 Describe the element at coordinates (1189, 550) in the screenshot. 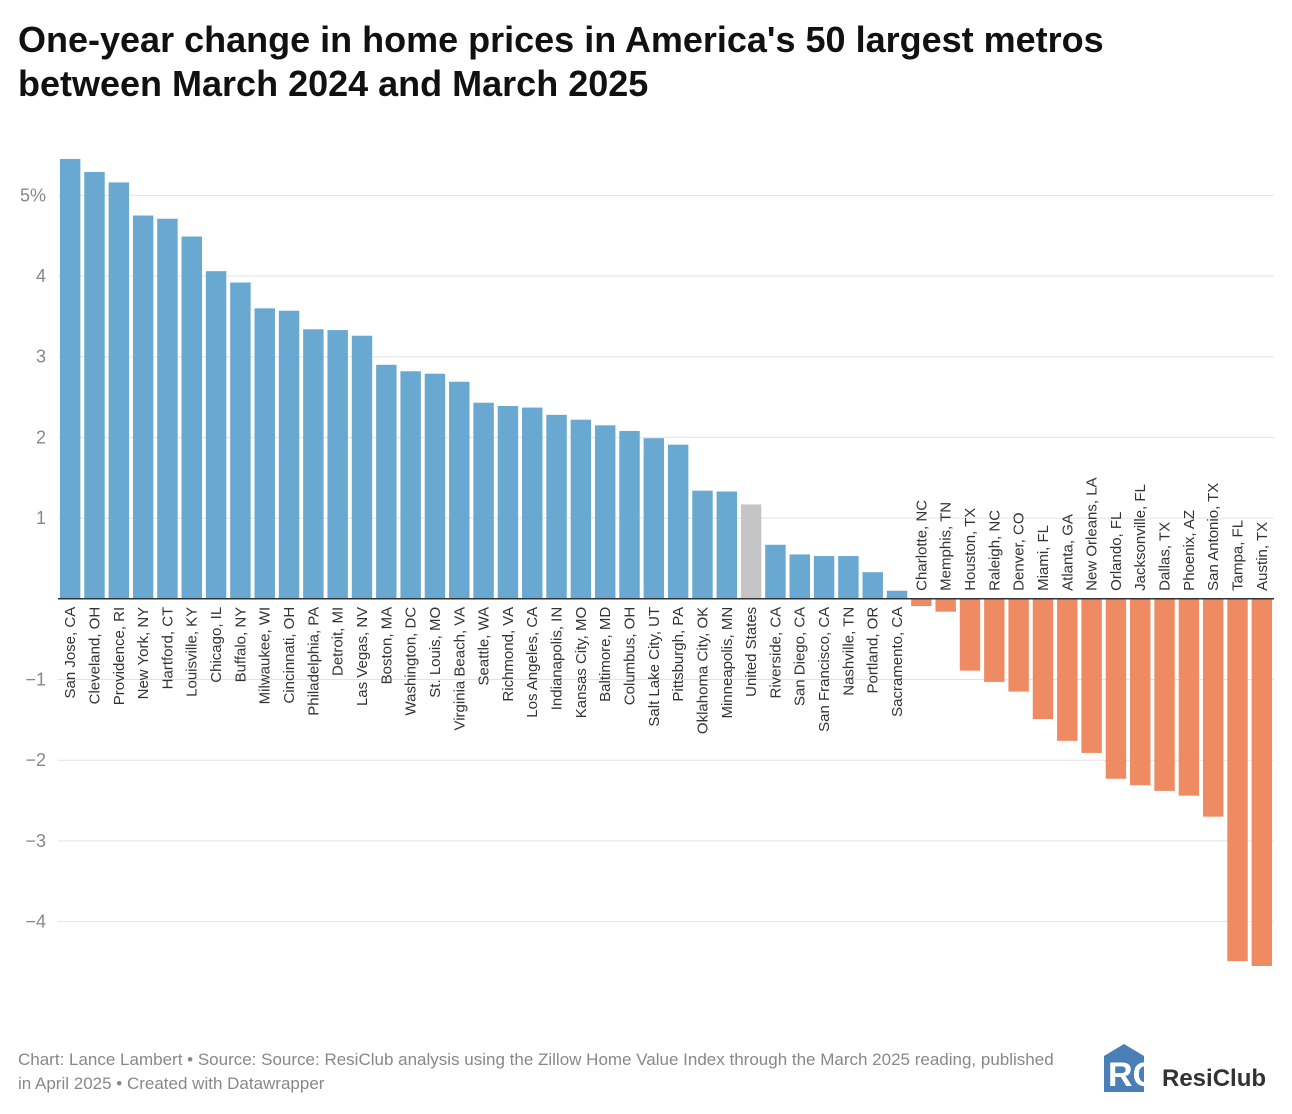

I see `x-tick-label: Phoenix, AZ` at that location.